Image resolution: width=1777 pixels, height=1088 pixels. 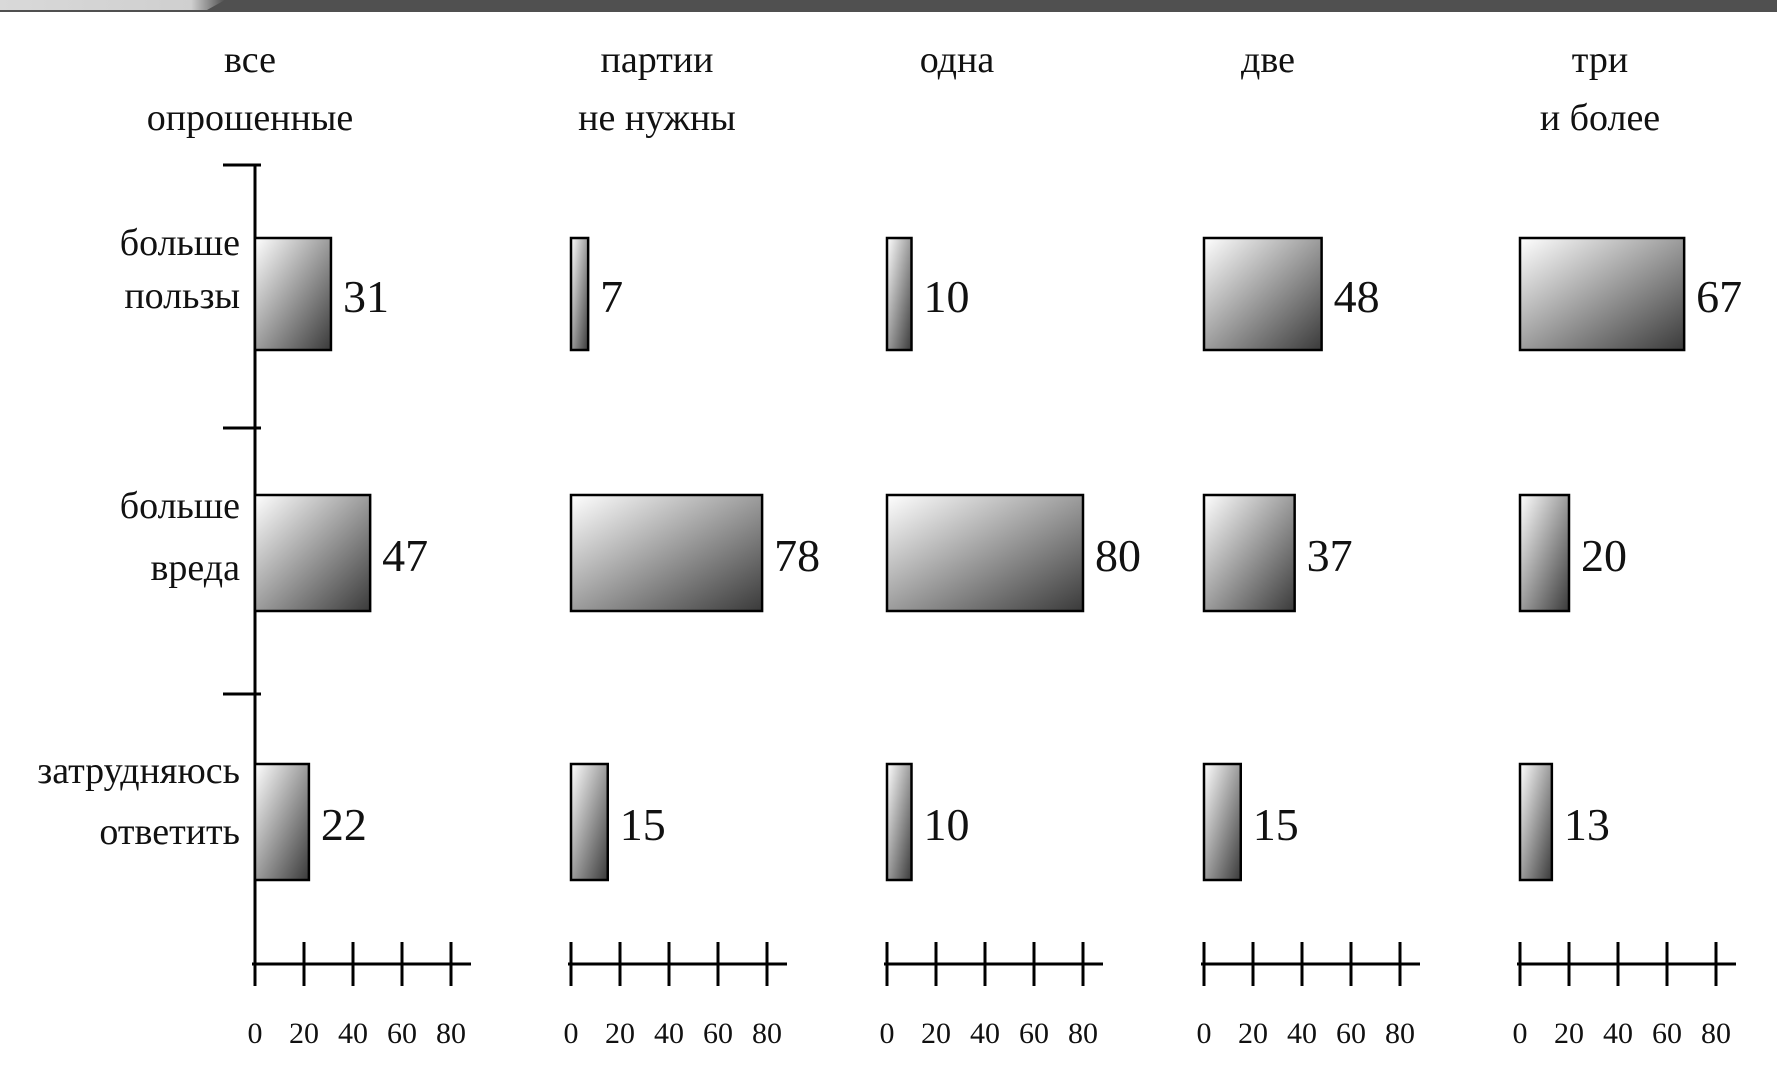 What do you see at coordinates (657, 60) in the screenshot?
I see `panel-title: партии` at bounding box center [657, 60].